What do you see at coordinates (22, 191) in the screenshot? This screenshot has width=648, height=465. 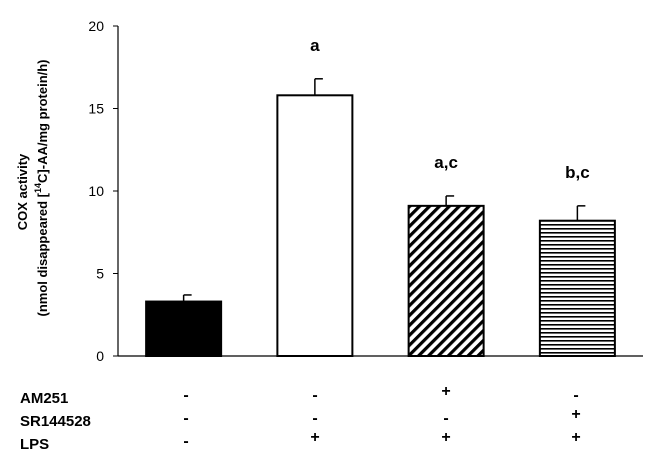 I see `y-axis-title-line1: COX activity` at bounding box center [22, 191].